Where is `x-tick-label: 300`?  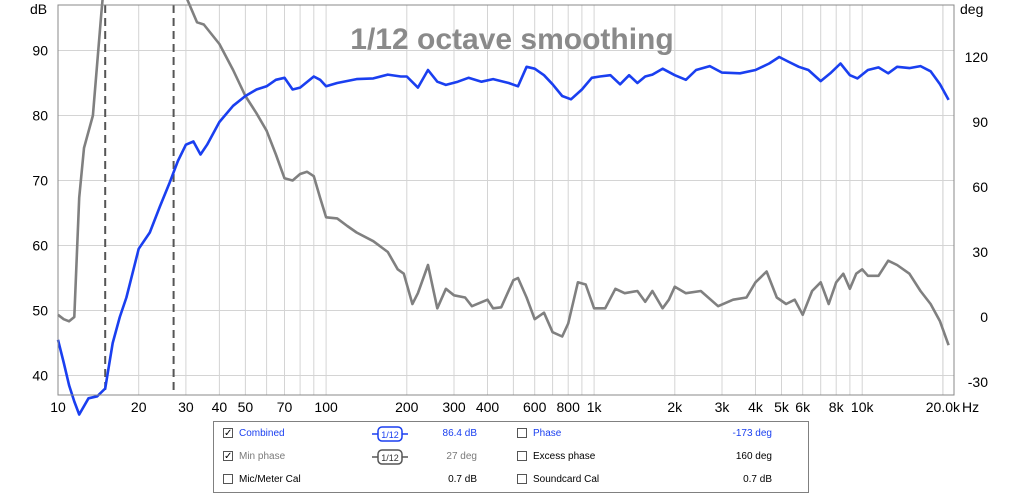 x-tick-label: 300 is located at coordinates (454, 407).